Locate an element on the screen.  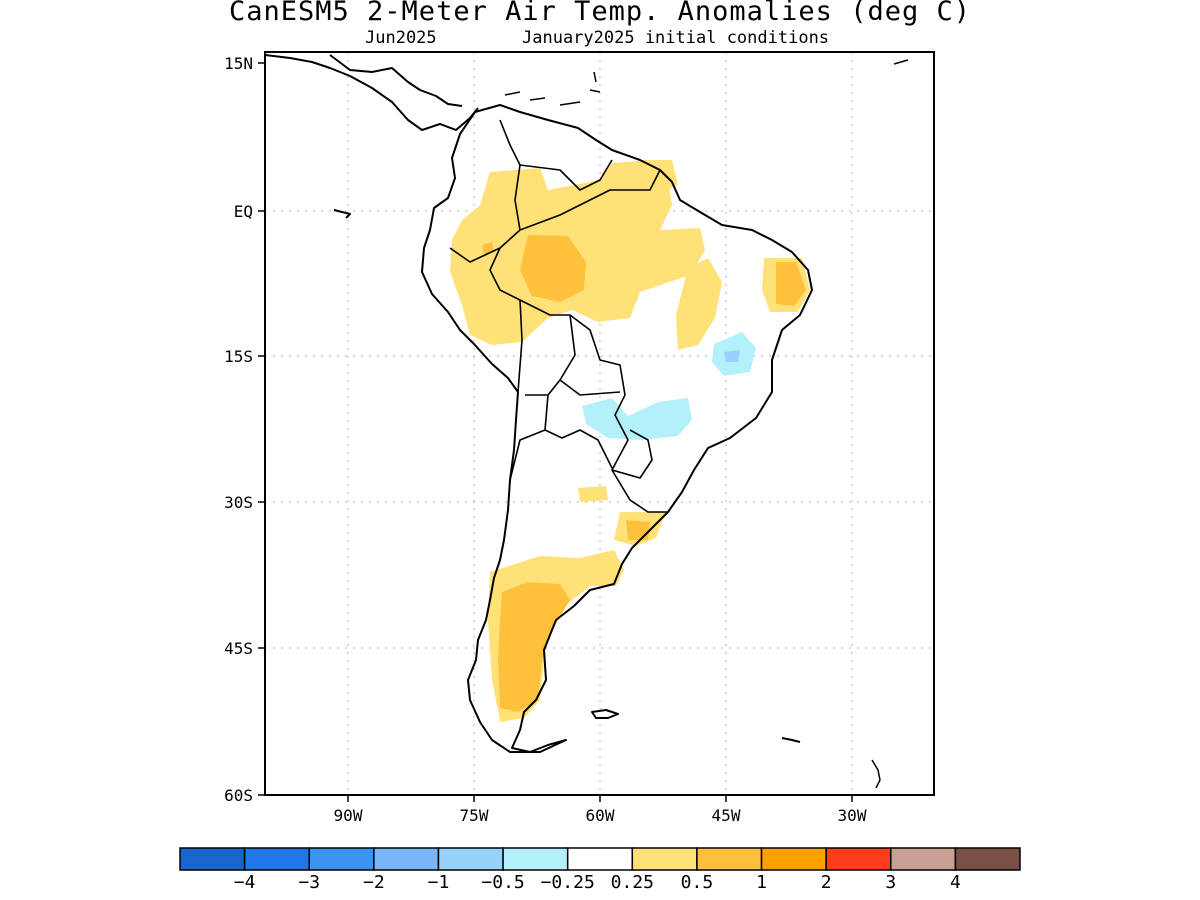
lon-tick-label: 90W is located at coordinates (348, 815).